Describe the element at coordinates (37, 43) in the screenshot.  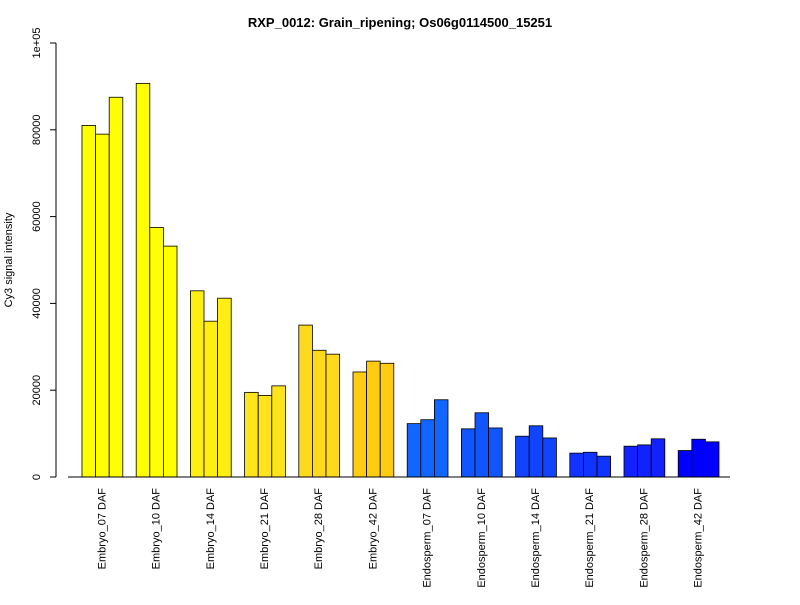
I see `y-tick-label: 1e+05` at that location.